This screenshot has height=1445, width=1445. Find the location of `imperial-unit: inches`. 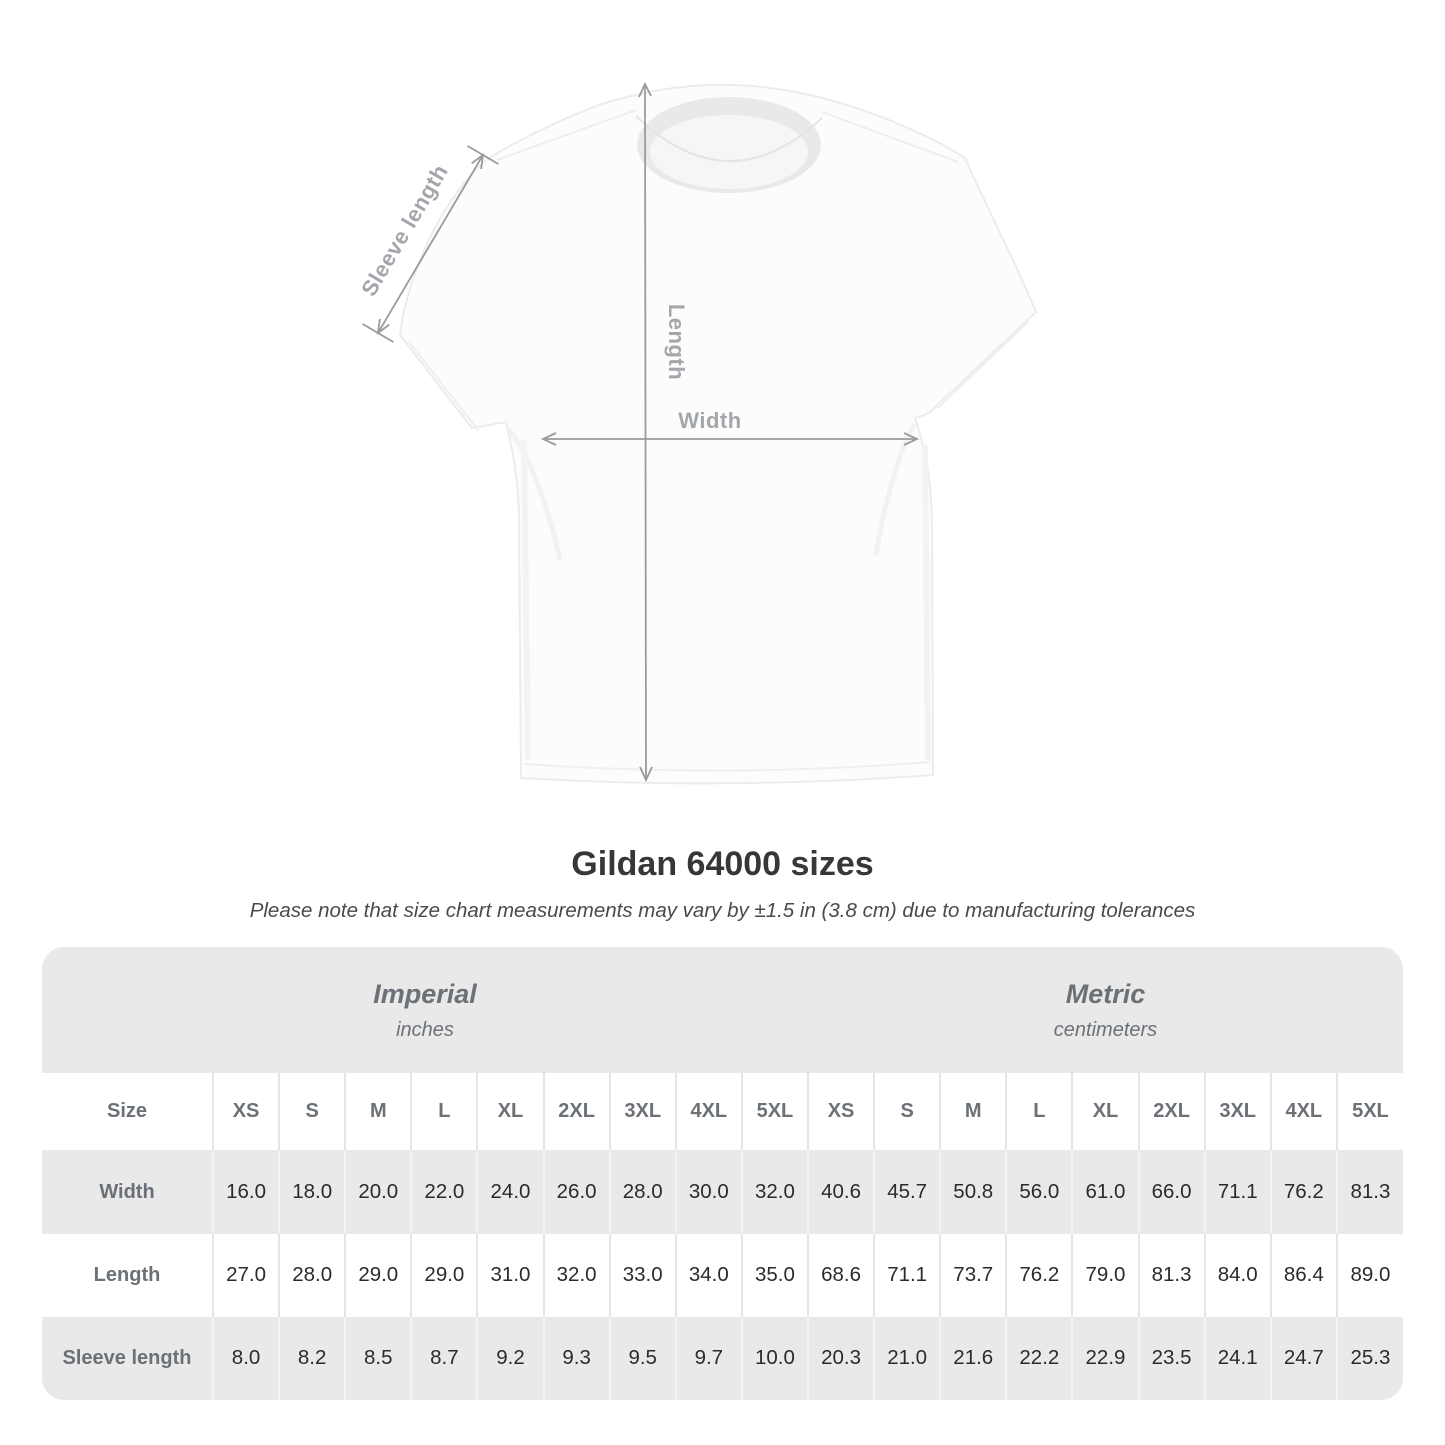

imperial-unit: inches is located at coordinates (425, 1029).